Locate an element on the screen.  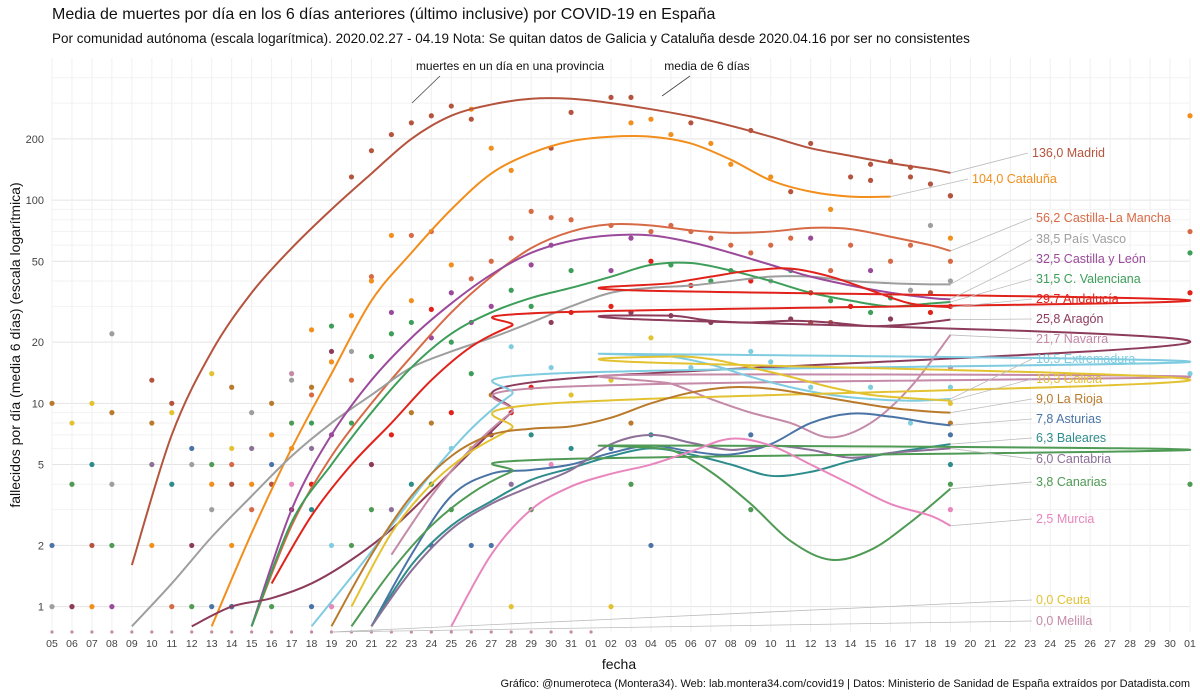
annotation-leader is located at coordinates (426, 89).